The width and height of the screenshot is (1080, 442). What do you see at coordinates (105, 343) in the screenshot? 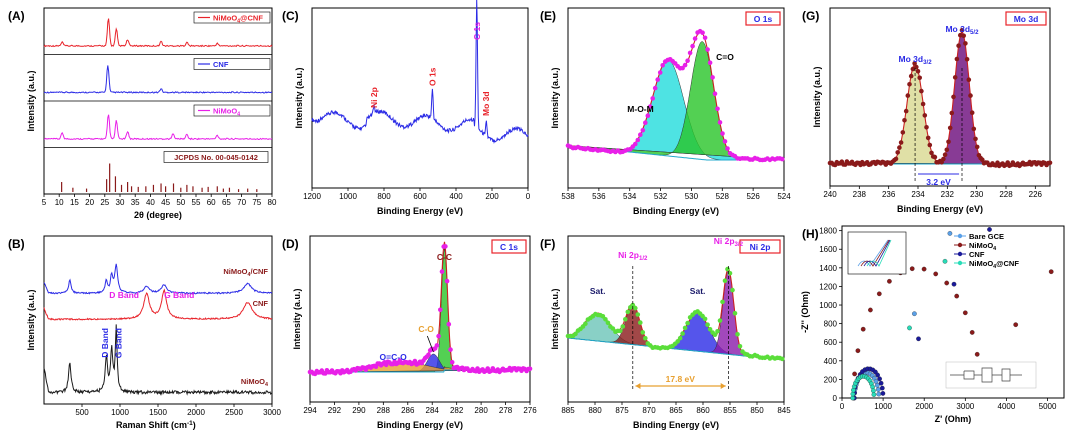
I see `d-band-label: D Band` at bounding box center [105, 343].